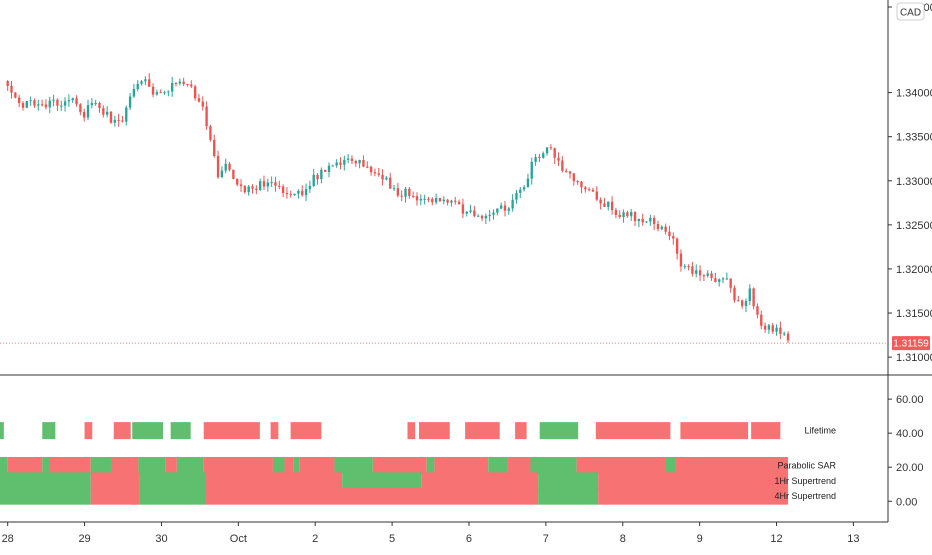 This screenshot has height=555, width=932. Describe the element at coordinates (392, 539) in the screenshot. I see `time-tick-label: 5` at that location.